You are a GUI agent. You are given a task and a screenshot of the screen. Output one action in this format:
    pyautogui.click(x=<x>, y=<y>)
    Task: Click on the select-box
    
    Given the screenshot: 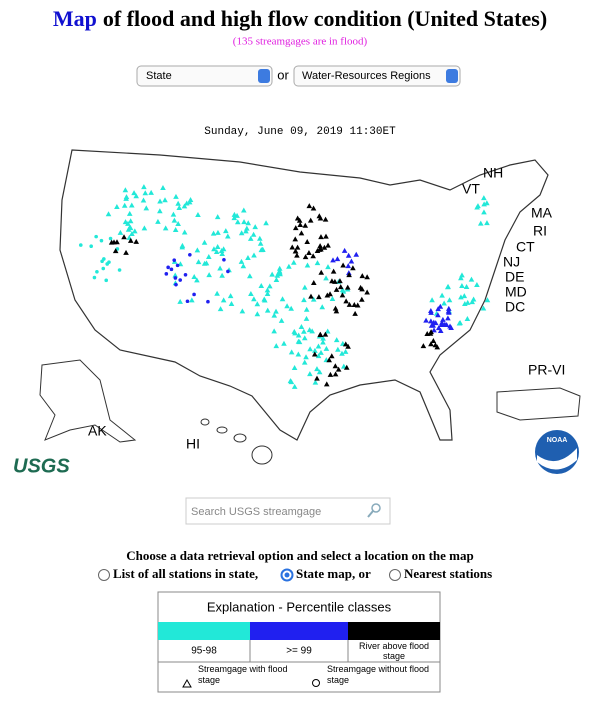 What is the action you would take?
    pyautogui.click(x=204, y=76)
    